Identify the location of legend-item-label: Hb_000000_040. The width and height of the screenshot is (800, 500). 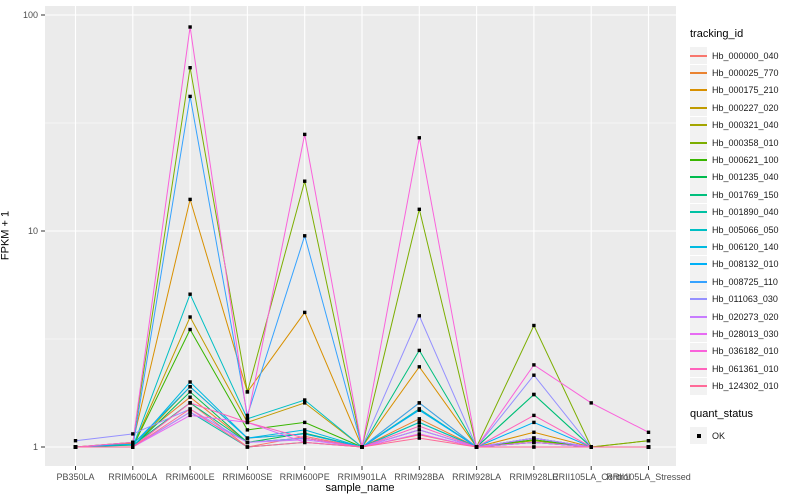
(745, 55).